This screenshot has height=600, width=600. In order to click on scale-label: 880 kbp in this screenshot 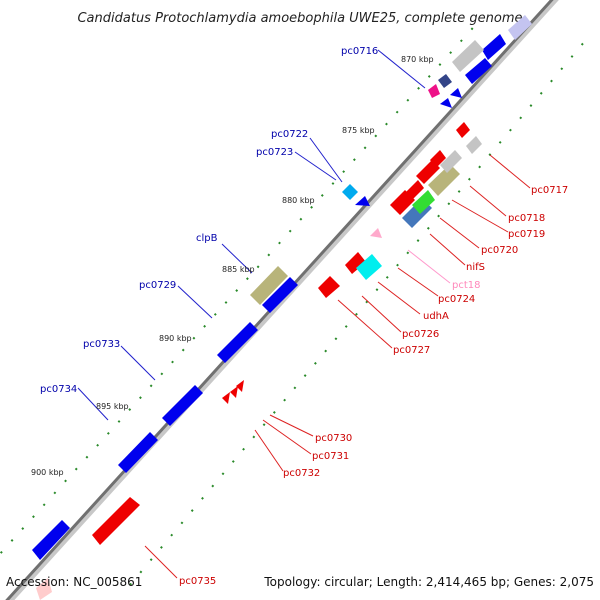, I will do `click(298, 200)`.